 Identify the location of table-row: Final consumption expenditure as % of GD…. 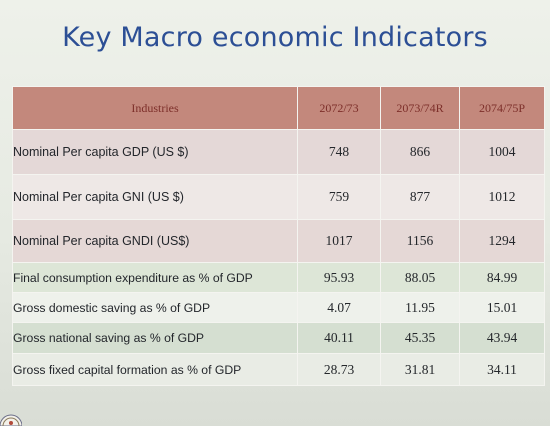
(278, 277).